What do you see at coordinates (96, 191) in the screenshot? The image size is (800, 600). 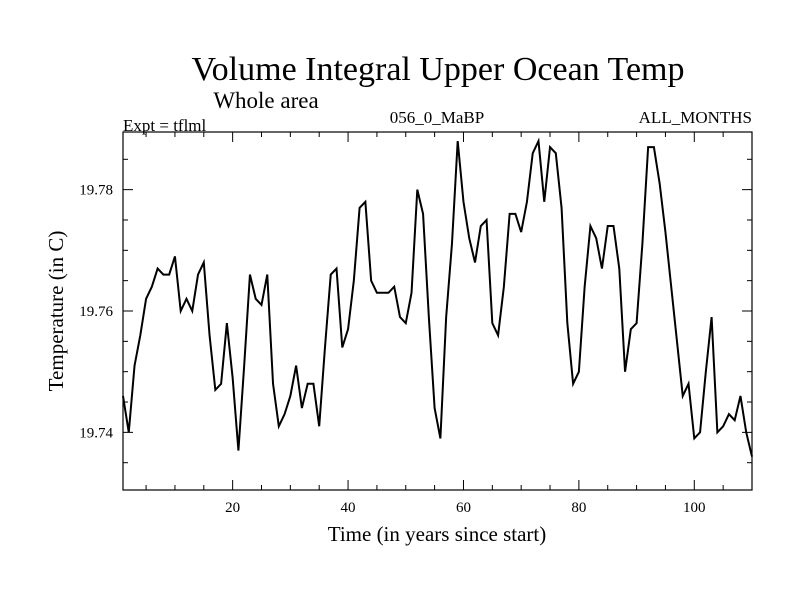 I see `y-tick-label: 19.78` at bounding box center [96, 191].